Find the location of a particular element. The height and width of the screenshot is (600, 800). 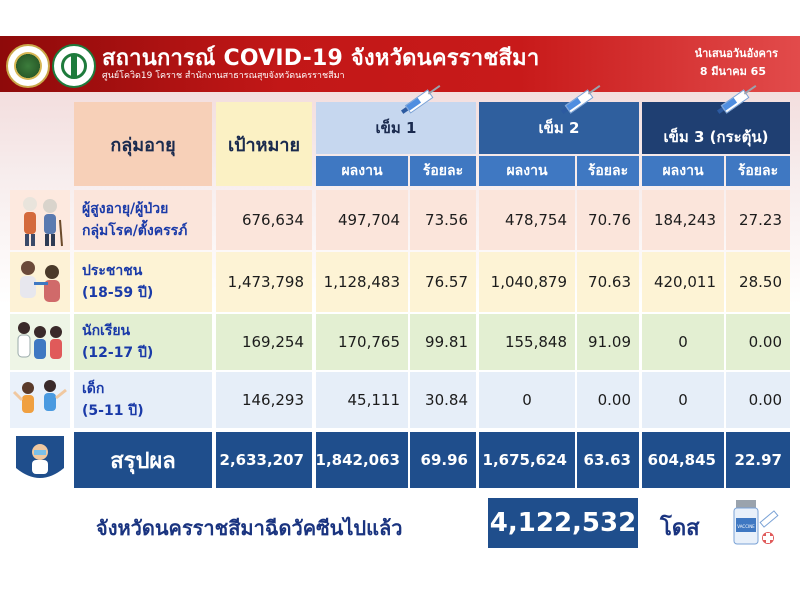

header-target-label: เป้าหมาย is located at coordinates (264, 145).